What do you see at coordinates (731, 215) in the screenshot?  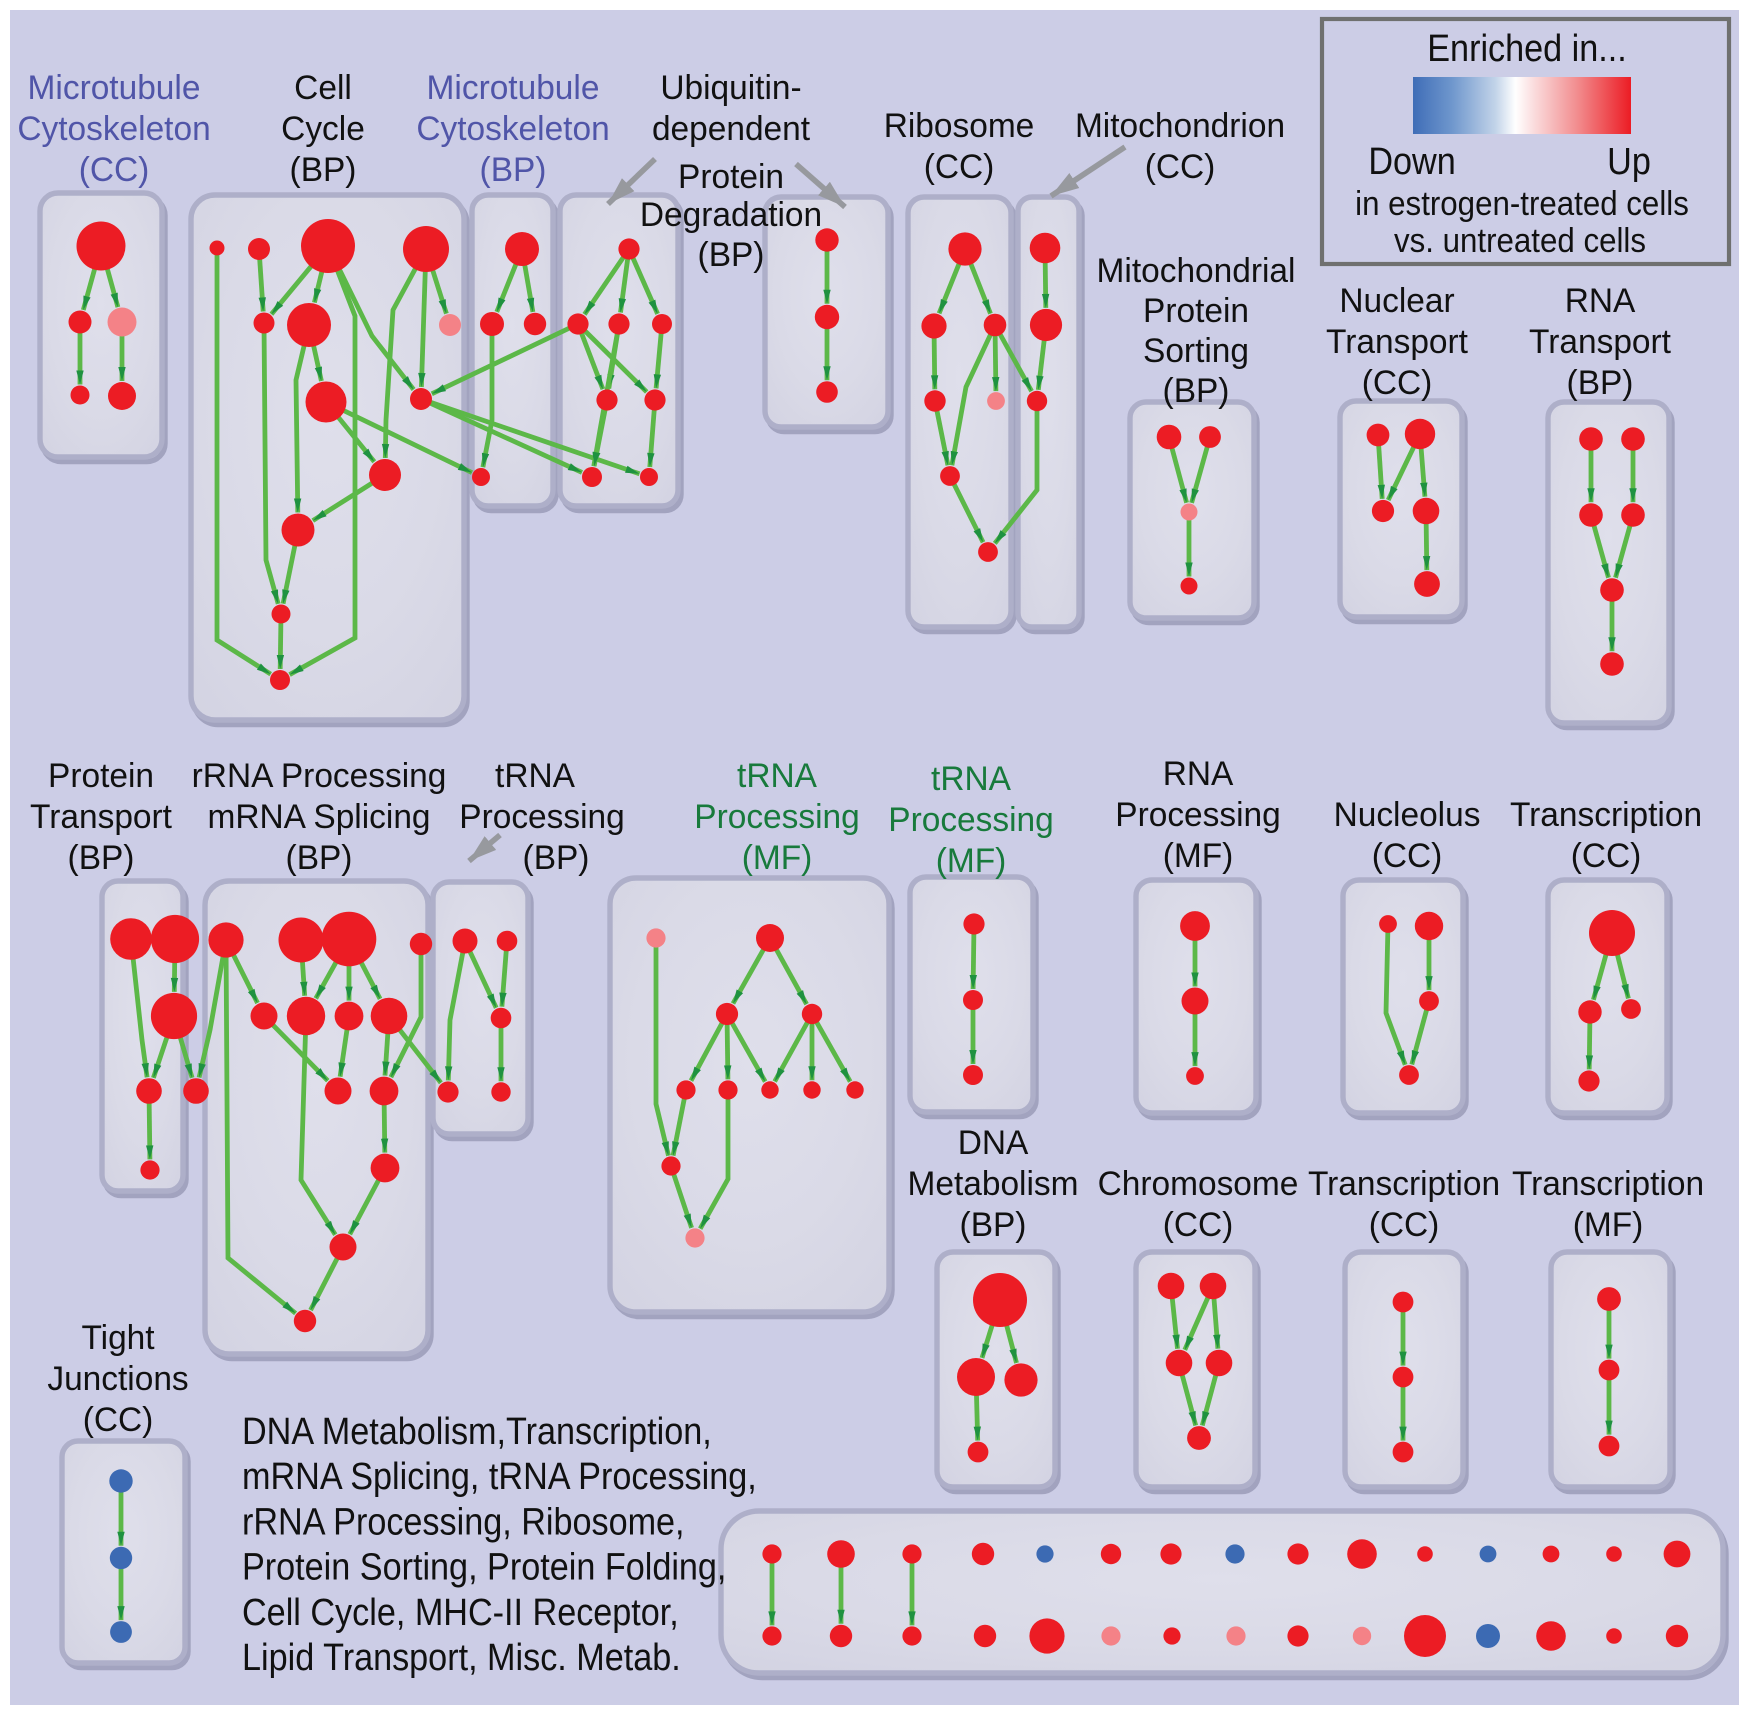 I see `svg-text: Degradation` at bounding box center [731, 215].